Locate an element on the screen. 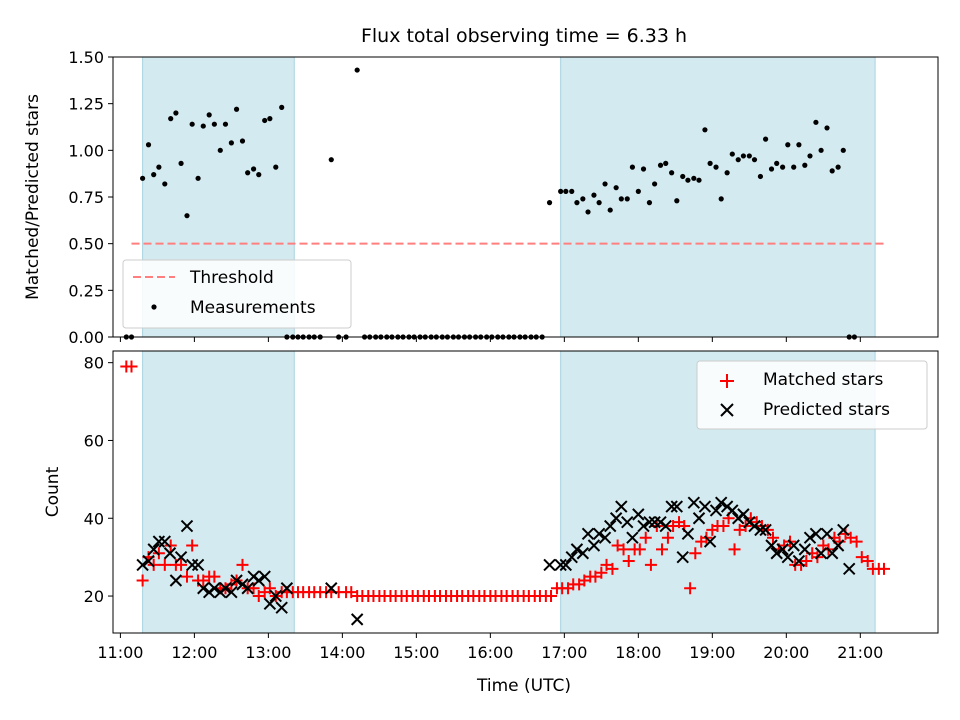 The width and height of the screenshot is (960, 720). x-tick-label: 18:00 is located at coordinates (638, 652).